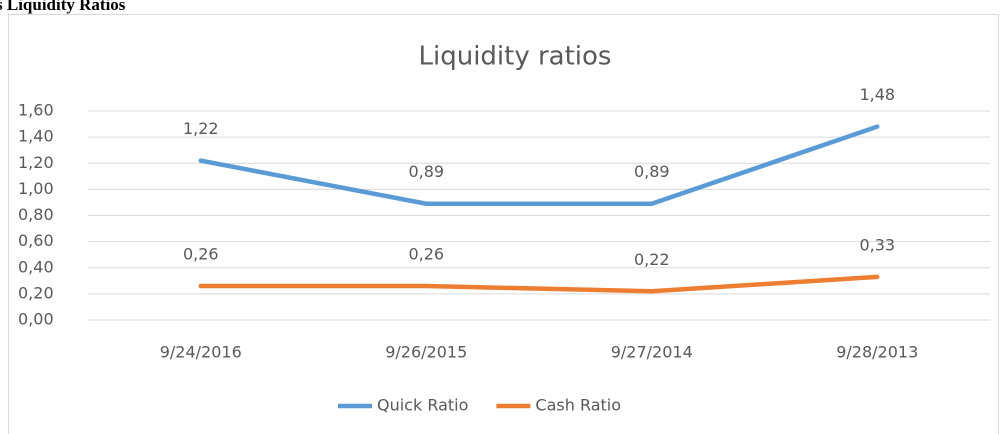  Describe the element at coordinates (36, 266) in the screenshot. I see `y-tick-label: 0,40` at that location.